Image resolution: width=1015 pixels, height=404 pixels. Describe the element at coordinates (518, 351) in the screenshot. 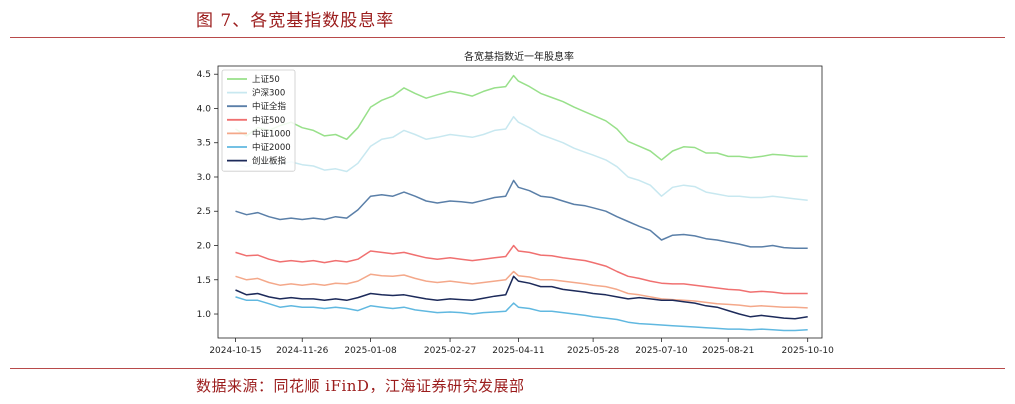

I see `x-tick-label: 2025-04-11` at that location.